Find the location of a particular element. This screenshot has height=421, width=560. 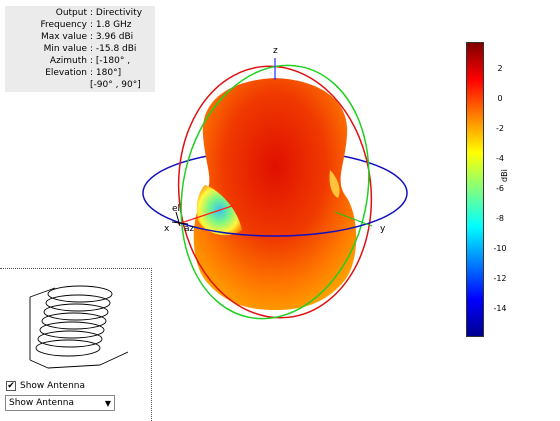

colorbar-tick: -2 is located at coordinates (500, 128).